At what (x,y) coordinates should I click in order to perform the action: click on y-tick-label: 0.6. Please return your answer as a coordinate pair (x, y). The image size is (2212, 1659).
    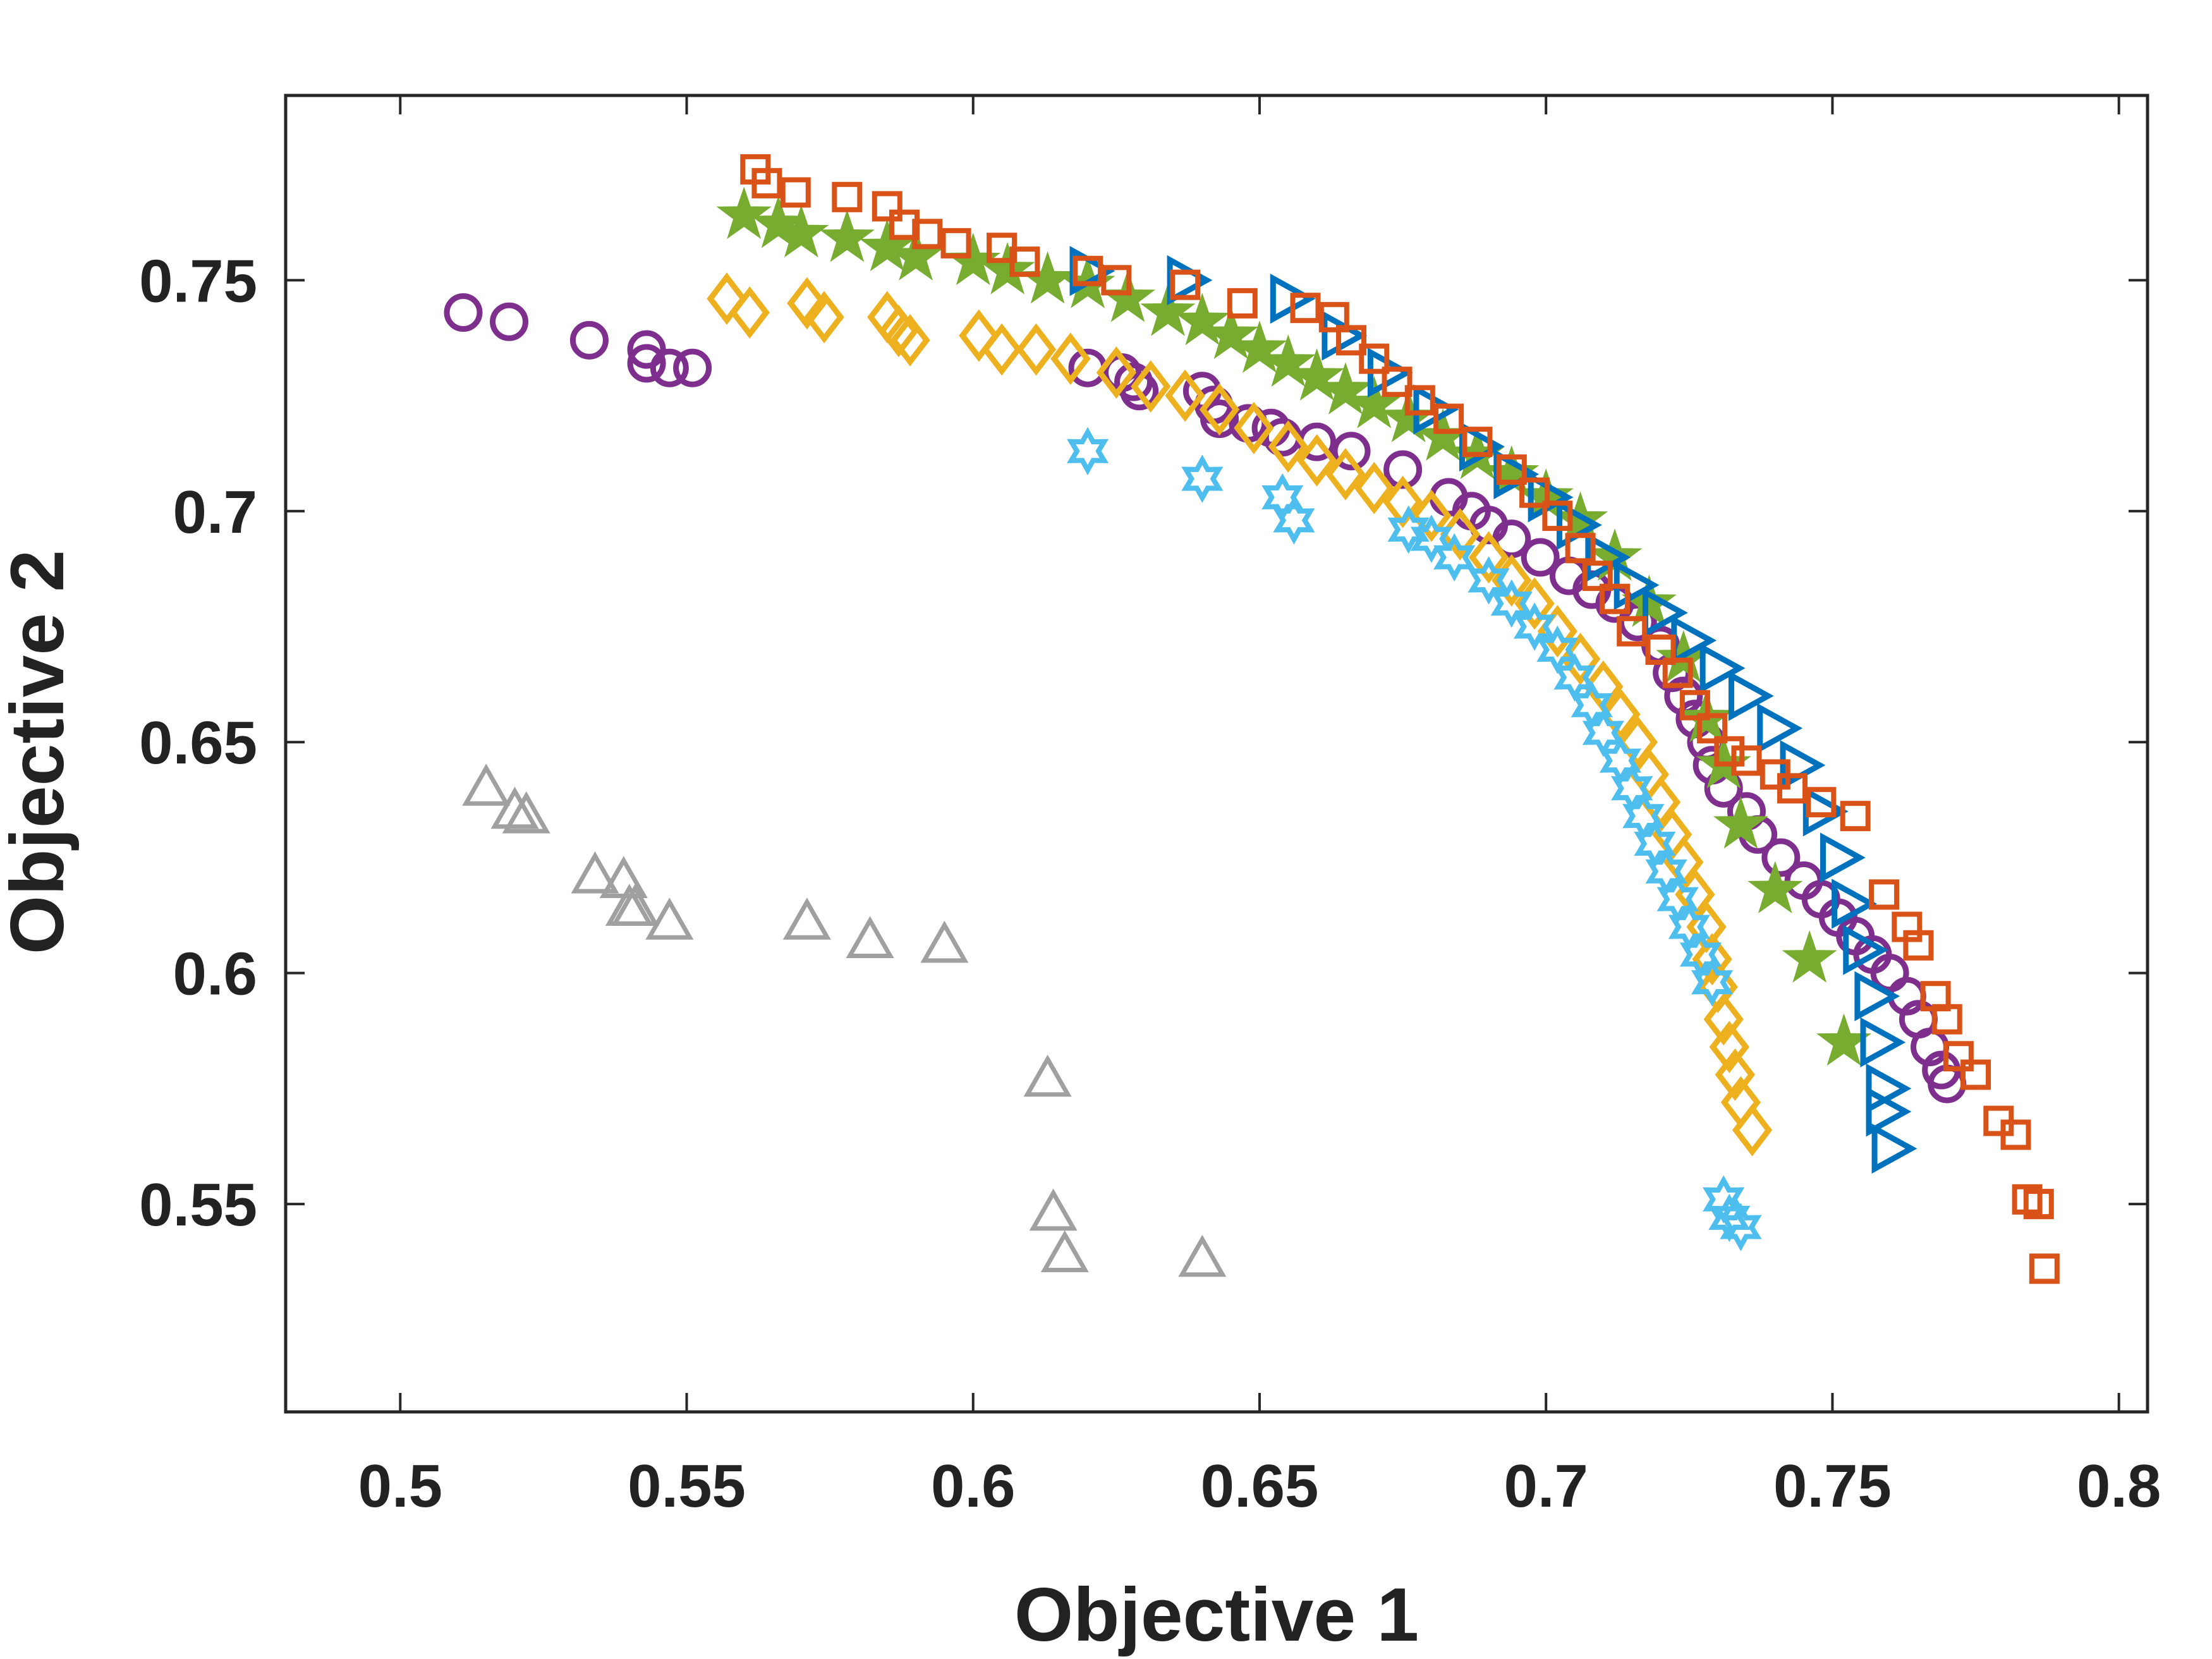
    Looking at the image, I should click on (215, 974).